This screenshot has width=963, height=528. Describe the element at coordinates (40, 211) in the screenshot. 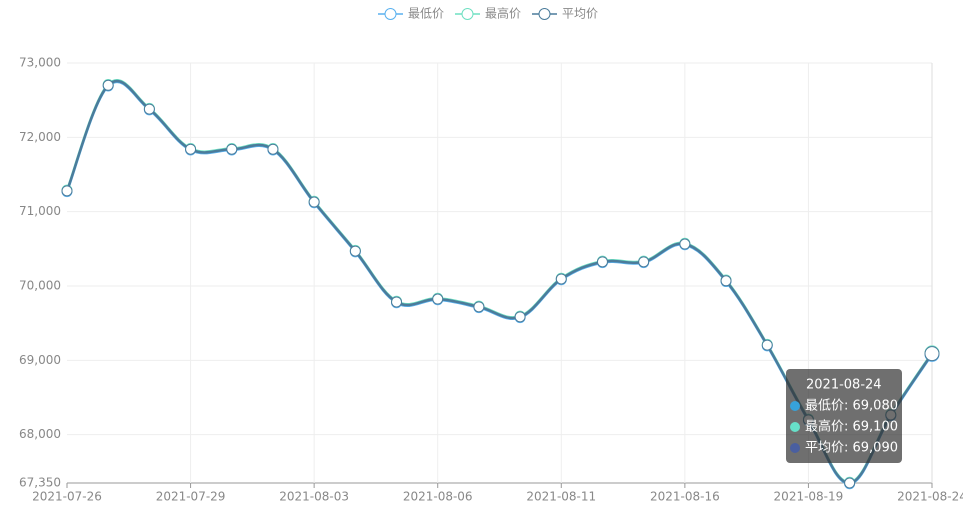

I see `y-tick-label: 71,000` at that location.